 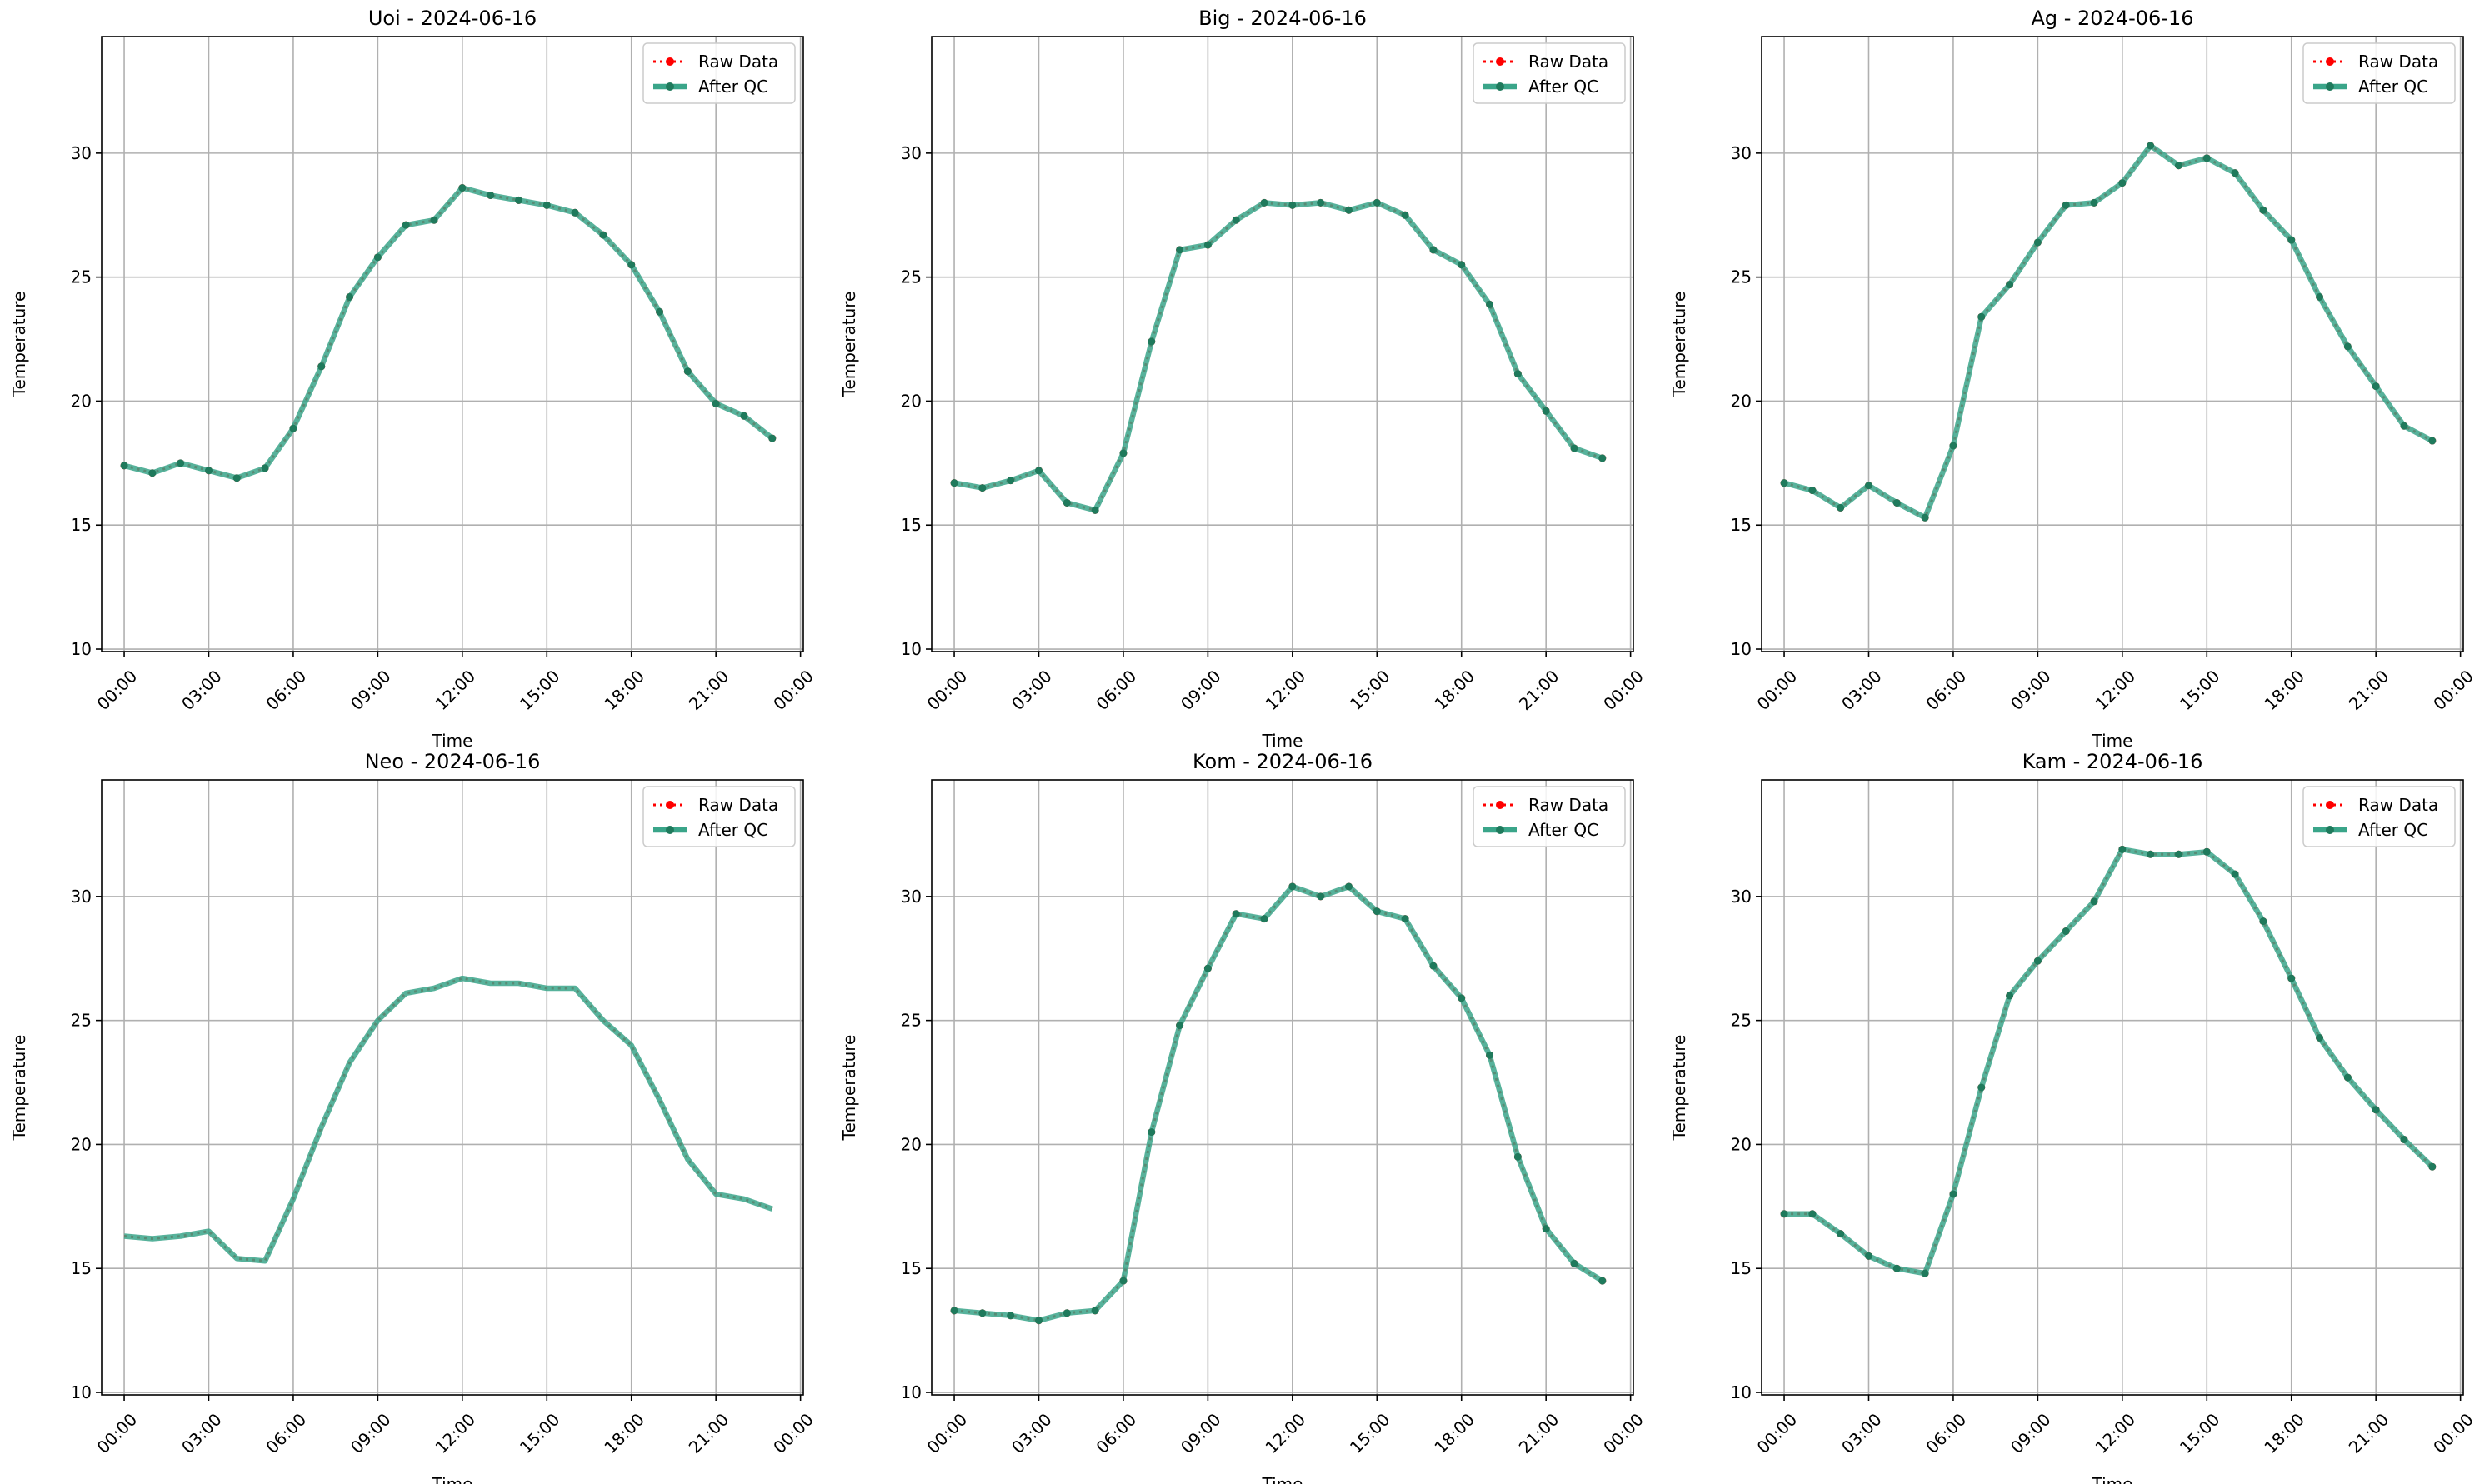 What do you see at coordinates (19, 345) in the screenshot?
I see `y-axis-label: Temperature` at bounding box center [19, 345].